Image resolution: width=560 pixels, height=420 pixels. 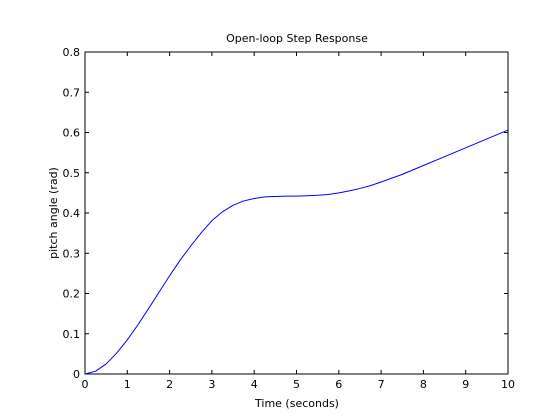 What do you see at coordinates (297, 38) in the screenshot?
I see `chart-title: Open-loop Step Response` at bounding box center [297, 38].